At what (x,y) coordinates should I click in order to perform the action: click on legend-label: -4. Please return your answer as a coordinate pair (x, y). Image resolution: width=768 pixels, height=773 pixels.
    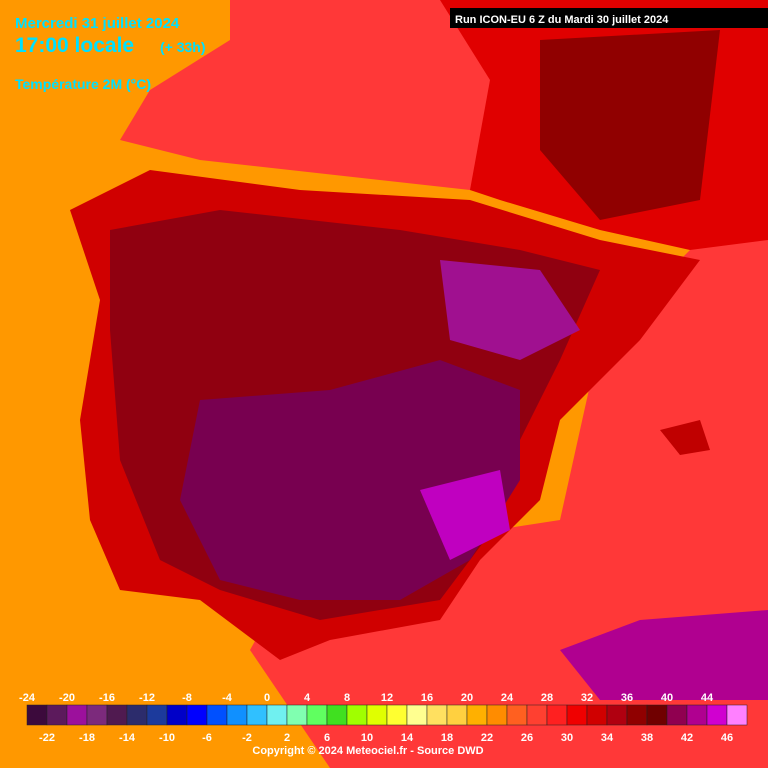
    Looking at the image, I should click on (227, 698).